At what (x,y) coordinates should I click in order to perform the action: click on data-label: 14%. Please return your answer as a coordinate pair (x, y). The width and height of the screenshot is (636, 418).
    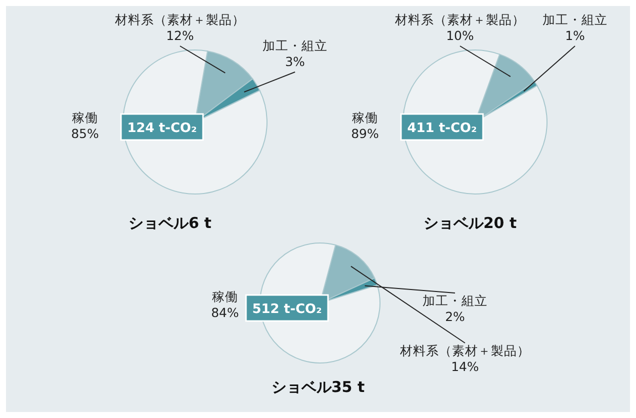
    Looking at the image, I should click on (465, 366).